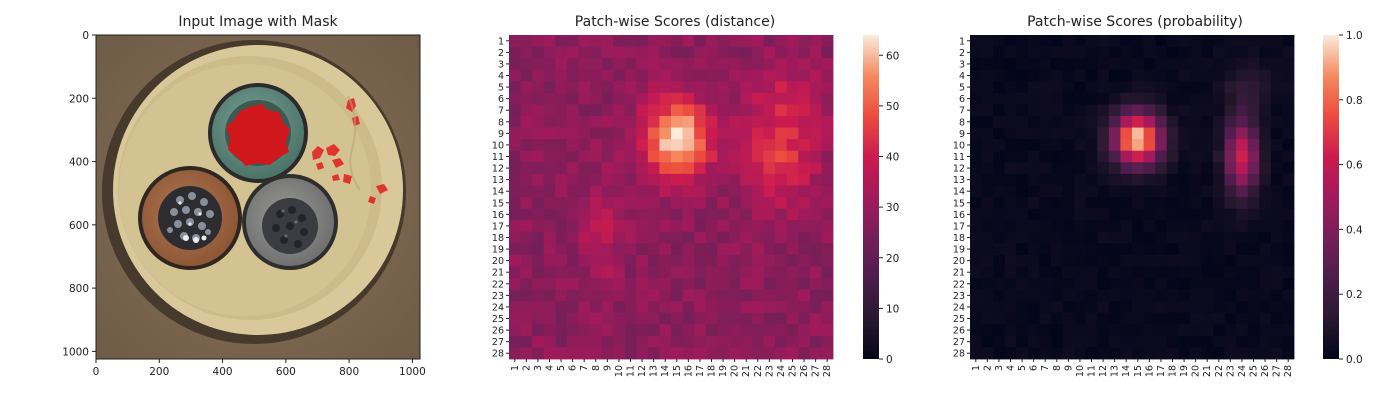  What do you see at coordinates (498, 169) in the screenshot?
I see `heatmap-ytick-label: 12` at bounding box center [498, 169].